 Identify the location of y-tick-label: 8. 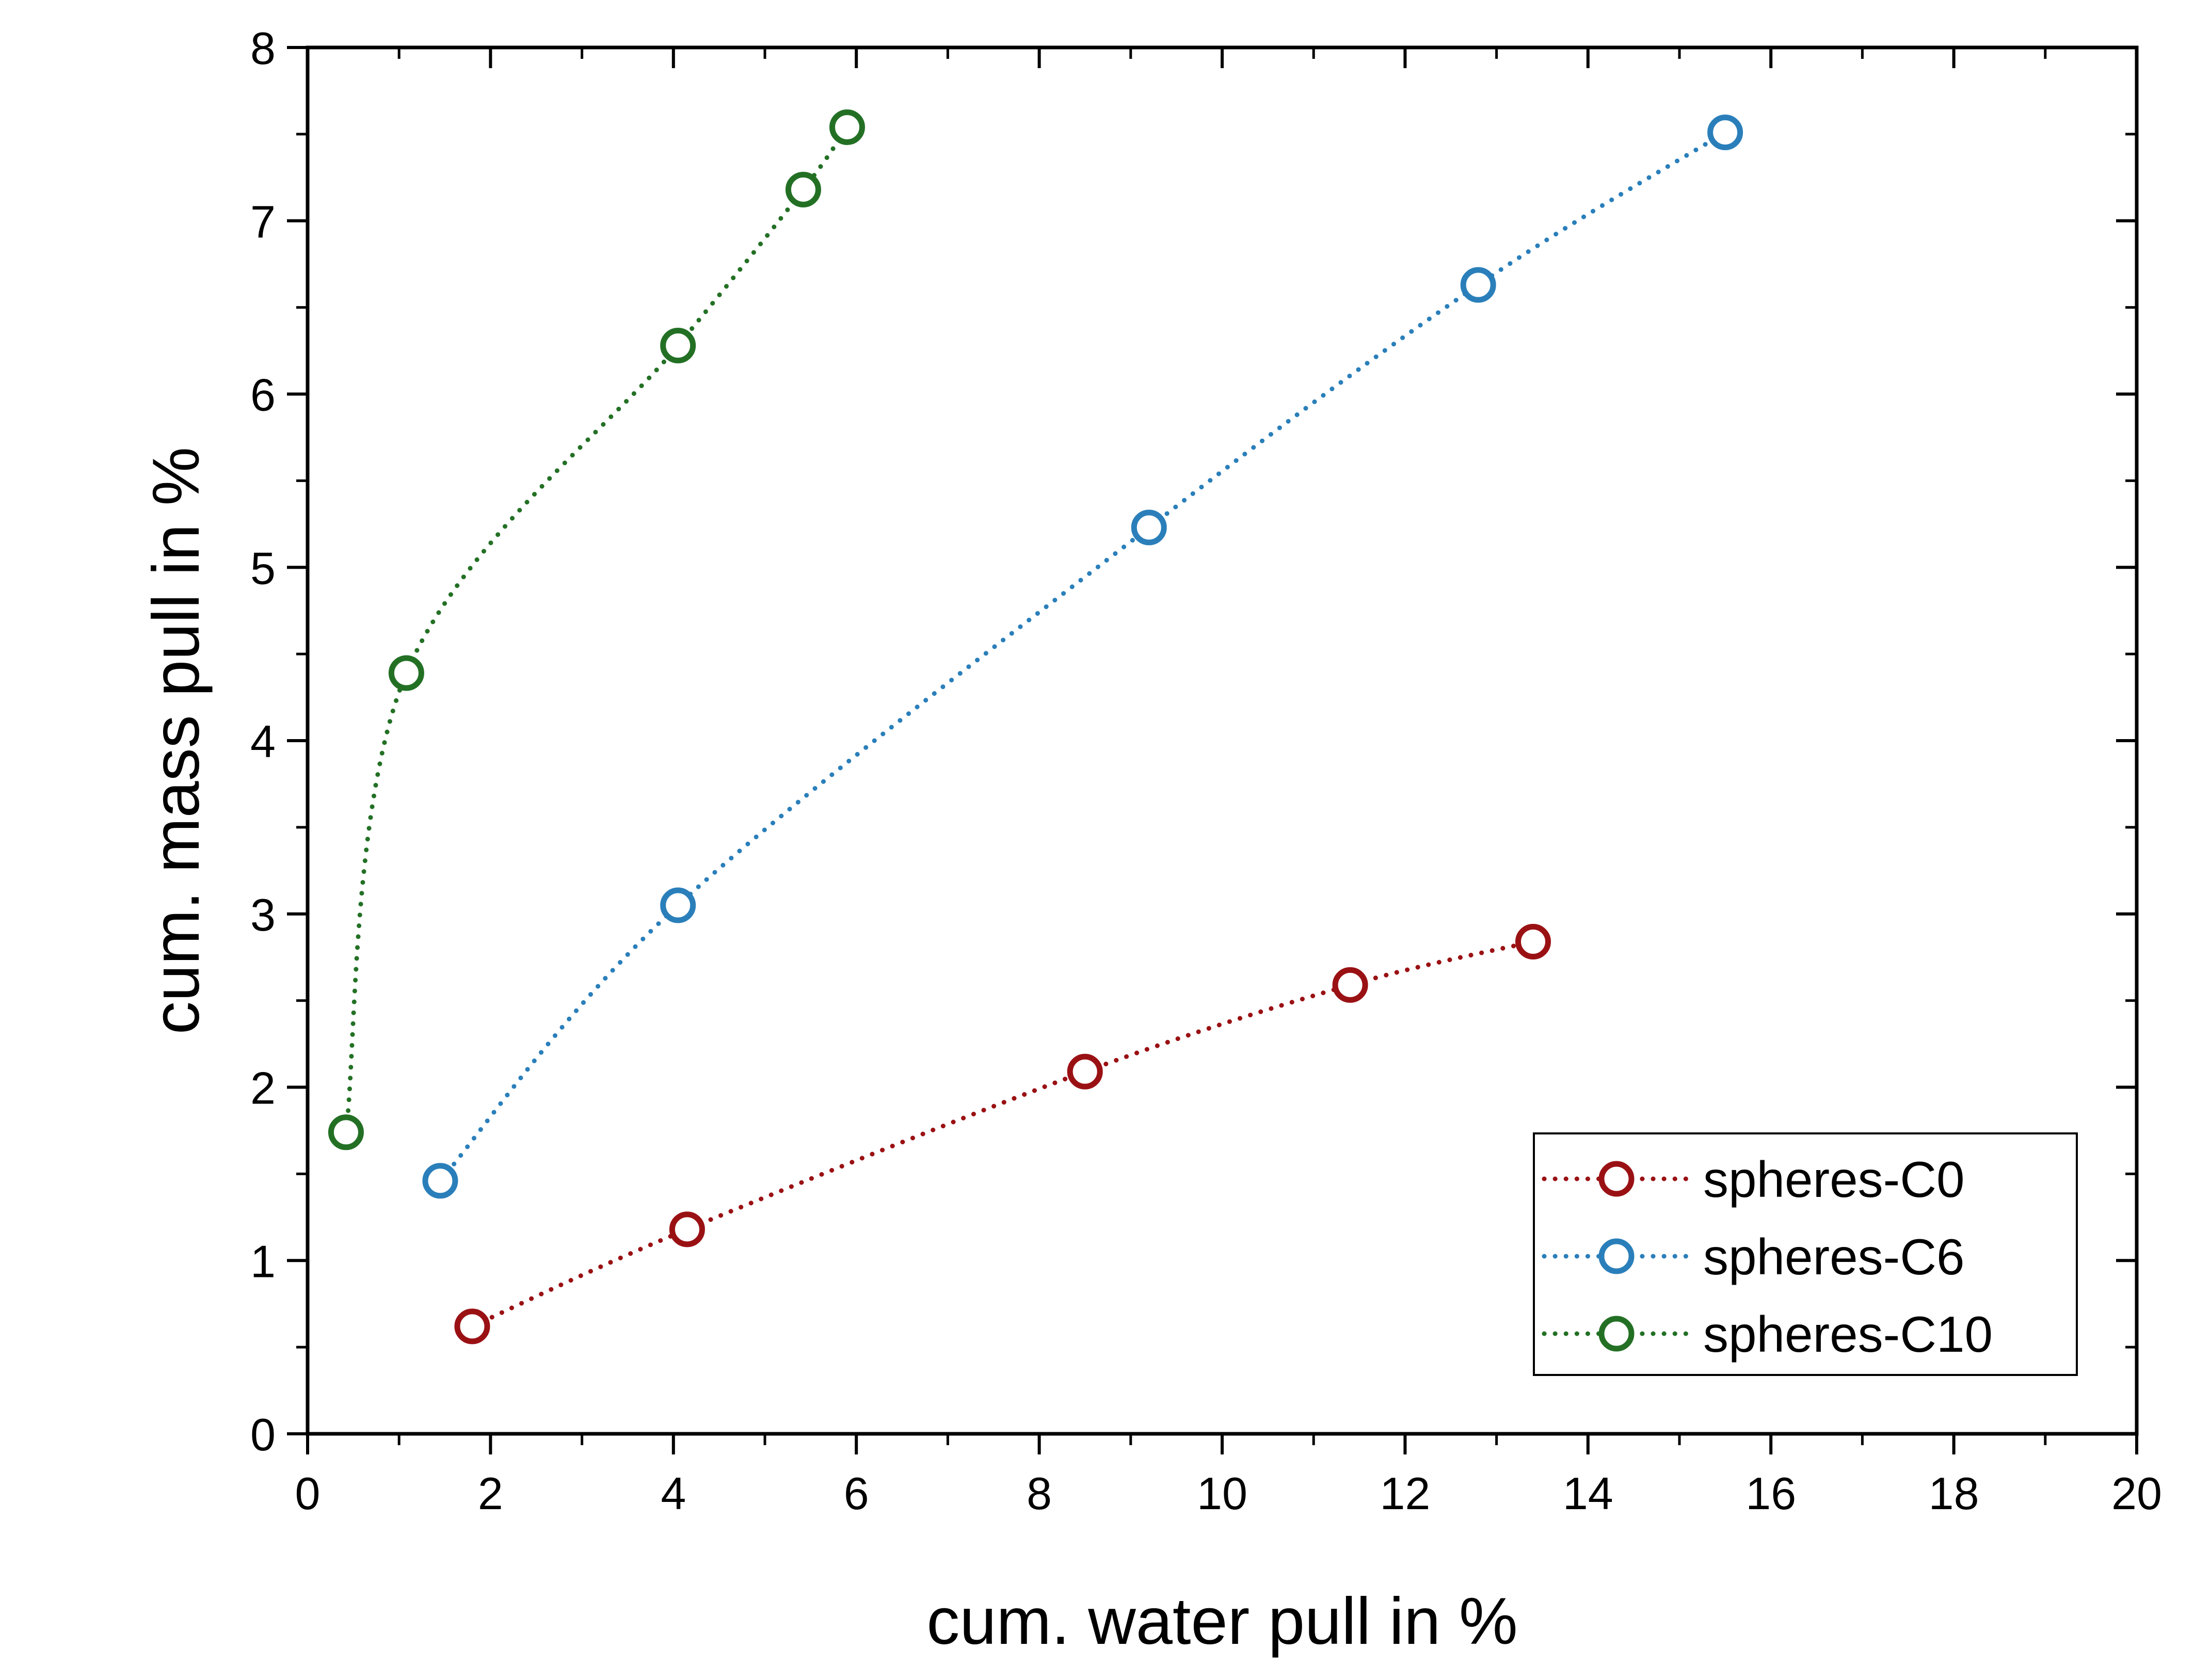
(263, 48).